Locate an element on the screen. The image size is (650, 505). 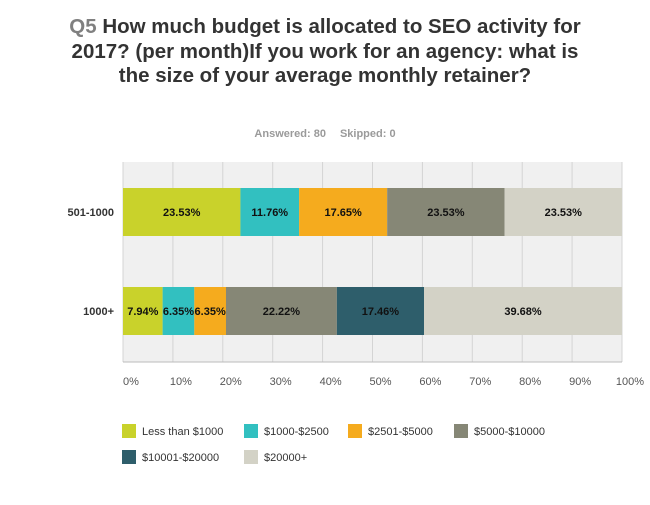
data-label: 11.76% is located at coordinates (269, 213).